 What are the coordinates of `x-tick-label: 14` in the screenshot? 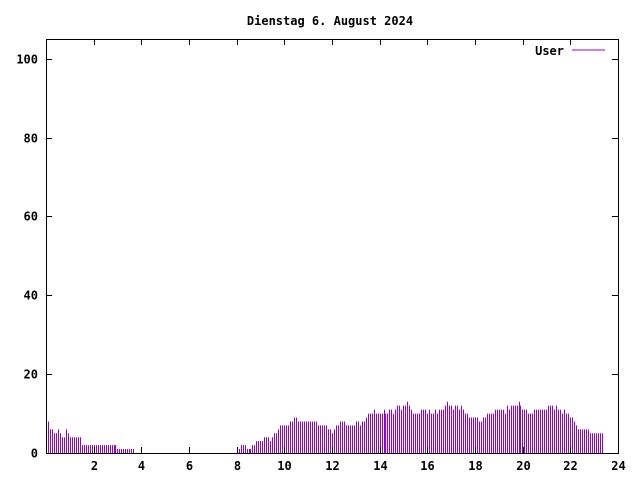 It's located at (380, 466).